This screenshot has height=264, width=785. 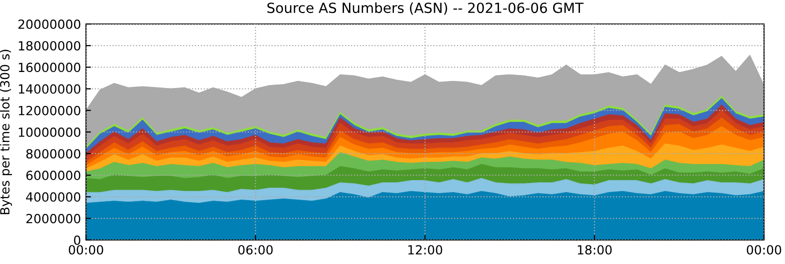 What do you see at coordinates (49, 67) in the screenshot?
I see `y-tick-label: 16000000` at bounding box center [49, 67].